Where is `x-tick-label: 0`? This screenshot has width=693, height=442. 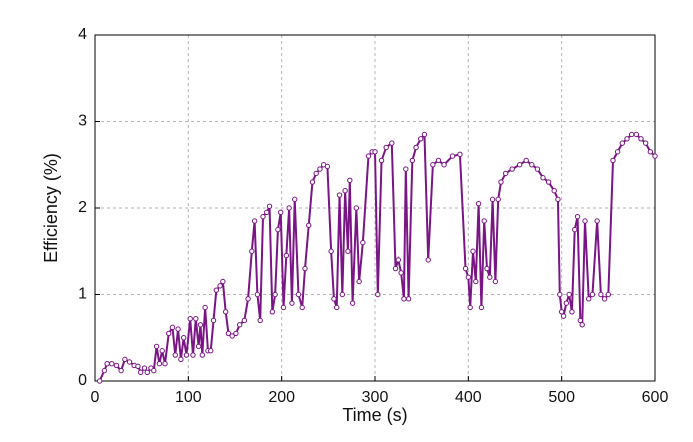 x-tick-label: 0 is located at coordinates (95, 397).